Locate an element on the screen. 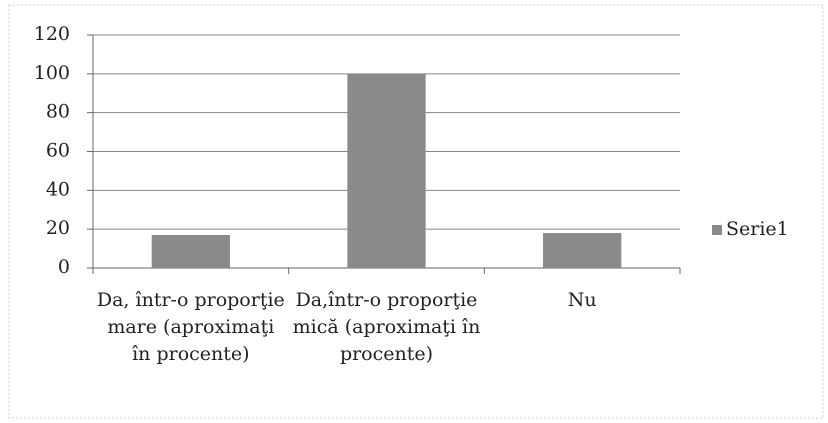 This screenshot has width=828, height=423. legend-swatch is located at coordinates (717, 230).